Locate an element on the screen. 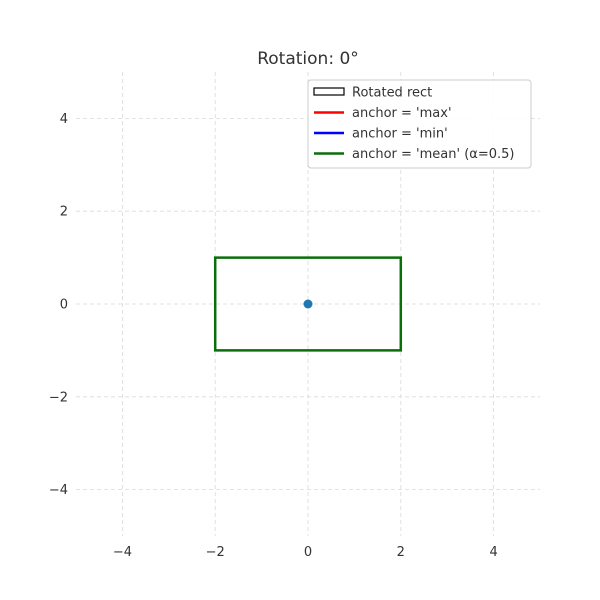  y-tick-label: 4 is located at coordinates (64, 119).